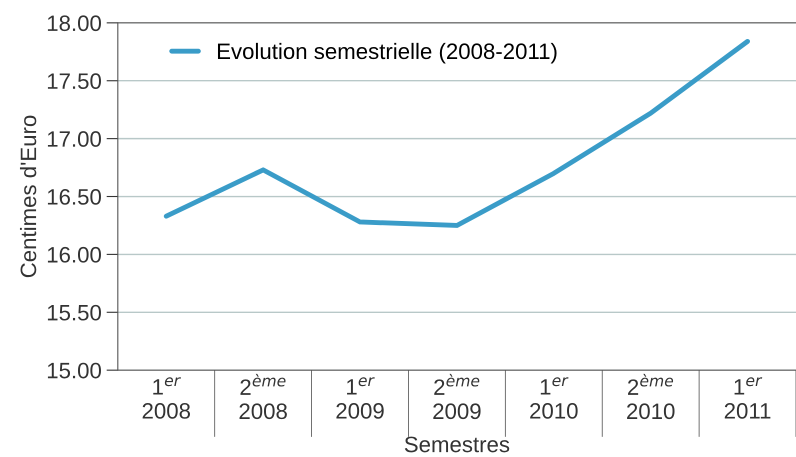 This screenshot has width=796, height=457. What do you see at coordinates (457, 444) in the screenshot?
I see `x-axis-title: Semestres` at bounding box center [457, 444].